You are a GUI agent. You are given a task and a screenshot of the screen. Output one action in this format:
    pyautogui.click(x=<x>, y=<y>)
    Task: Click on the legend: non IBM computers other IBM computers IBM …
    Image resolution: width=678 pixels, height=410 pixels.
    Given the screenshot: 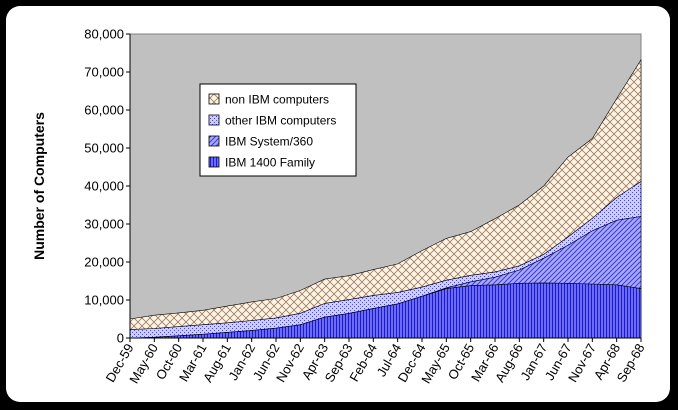 What is the action you would take?
    pyautogui.click(x=278, y=130)
    